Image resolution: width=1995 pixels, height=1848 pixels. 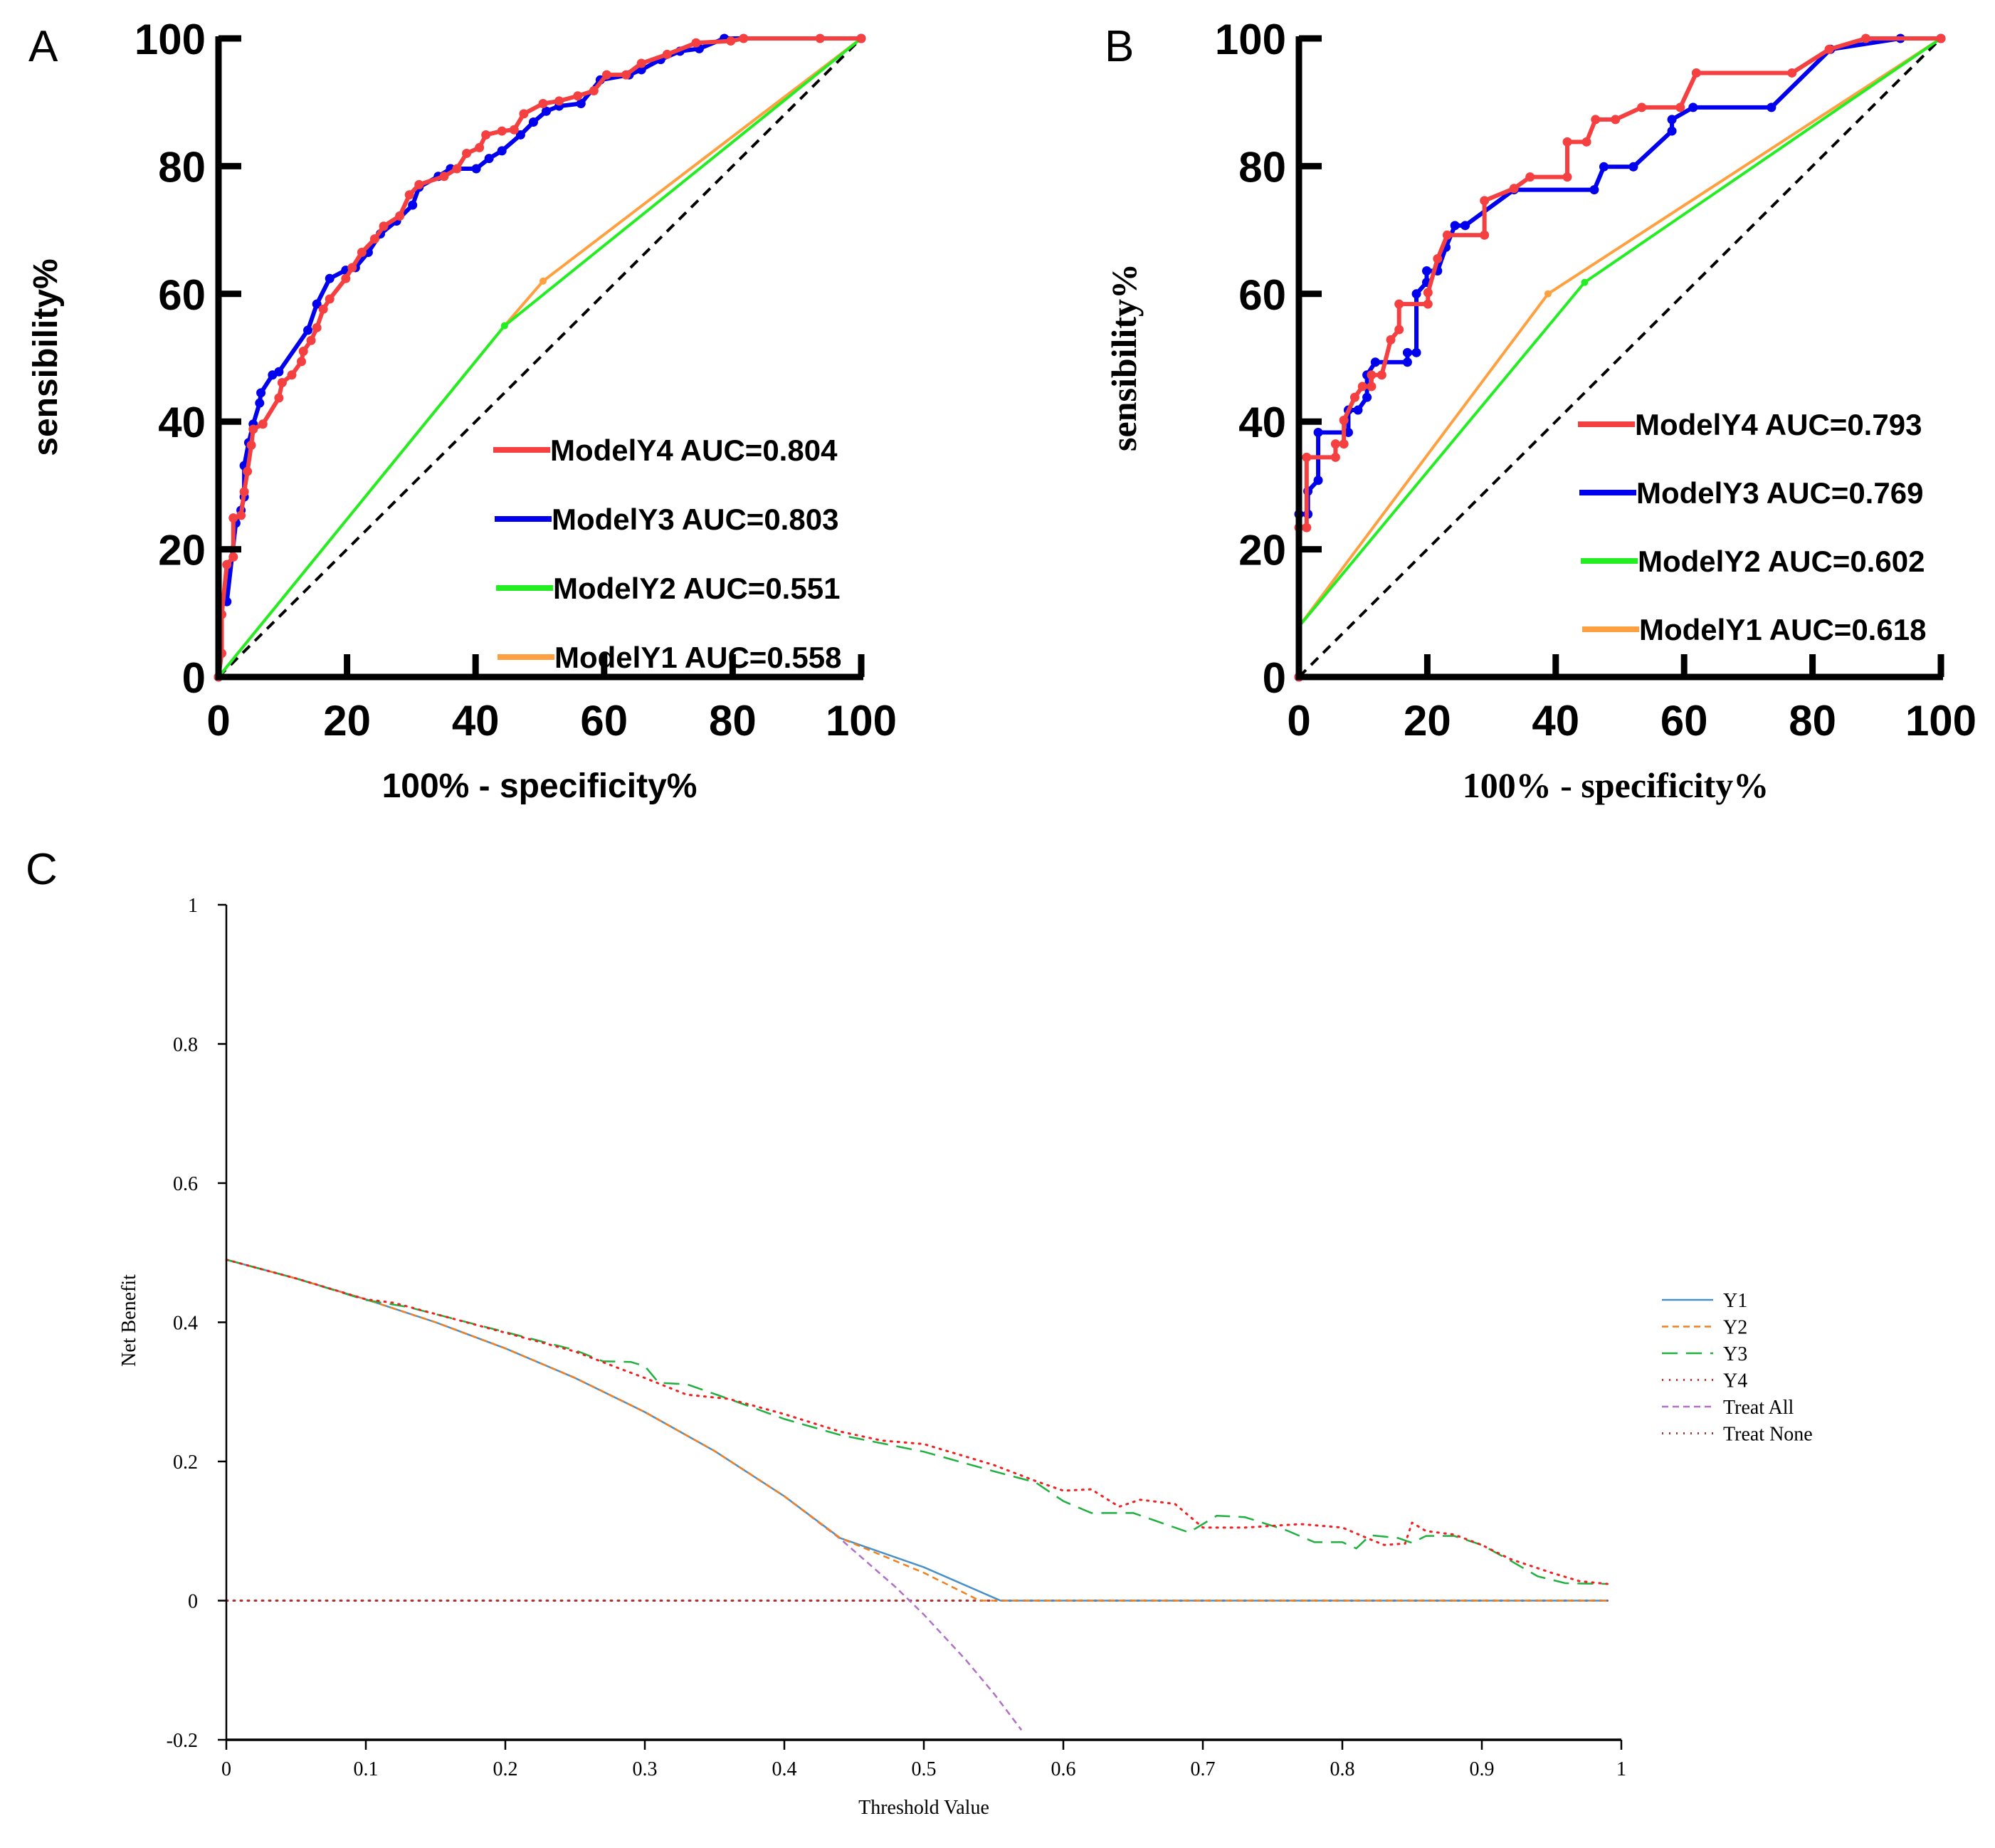 What do you see at coordinates (476, 721) in the screenshot?
I see `roc-a-x-tick-label: 40` at bounding box center [476, 721].